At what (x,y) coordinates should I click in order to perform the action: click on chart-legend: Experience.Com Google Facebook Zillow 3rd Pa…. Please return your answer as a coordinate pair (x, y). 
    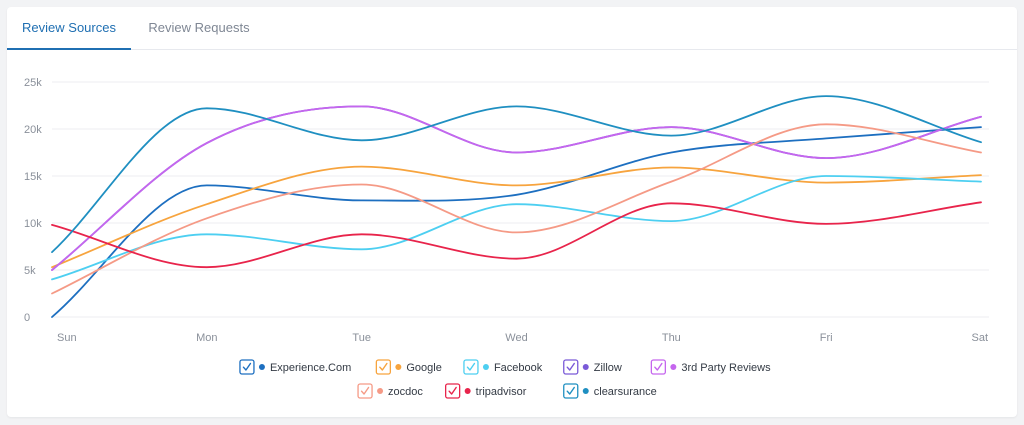
    Looking at the image, I should click on (505, 379).